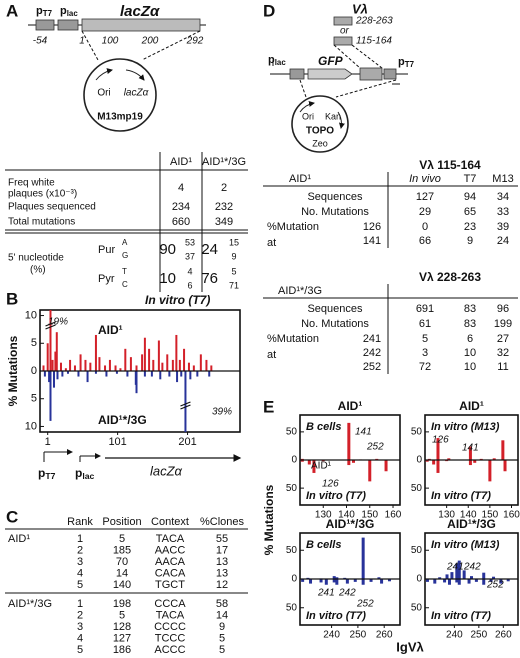  Describe the element at coordinates (347, 593) in the screenshot. I see `annotation: 242` at that location.